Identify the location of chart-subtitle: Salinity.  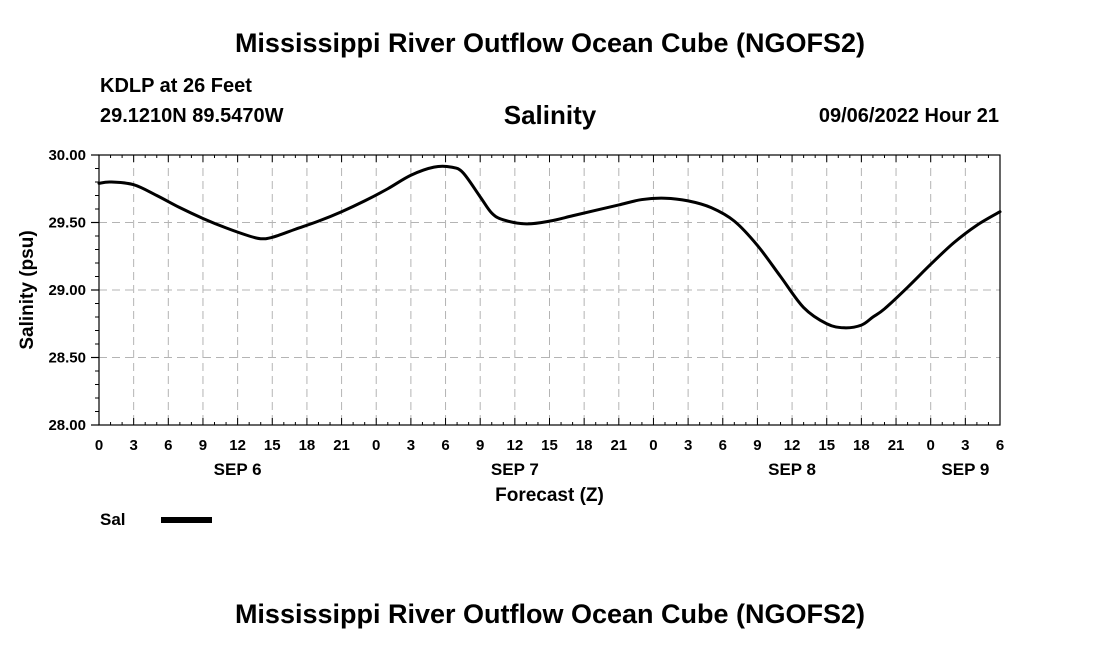
(550, 115).